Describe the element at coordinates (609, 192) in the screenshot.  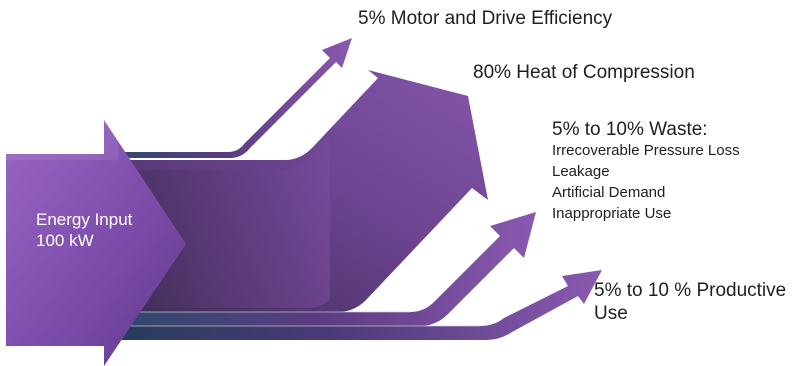
I see `waste-item: Artificial Demand` at that location.